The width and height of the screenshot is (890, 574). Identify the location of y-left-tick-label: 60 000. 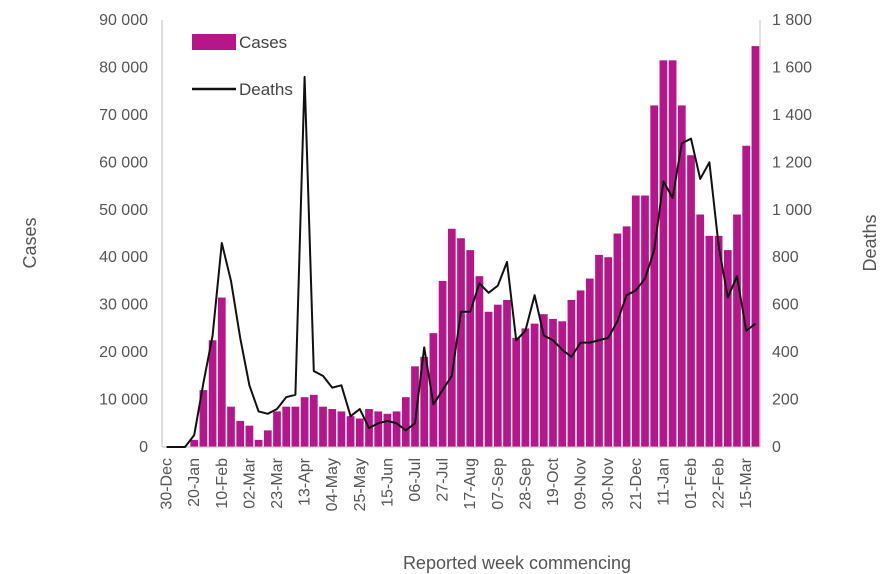
(123, 162).